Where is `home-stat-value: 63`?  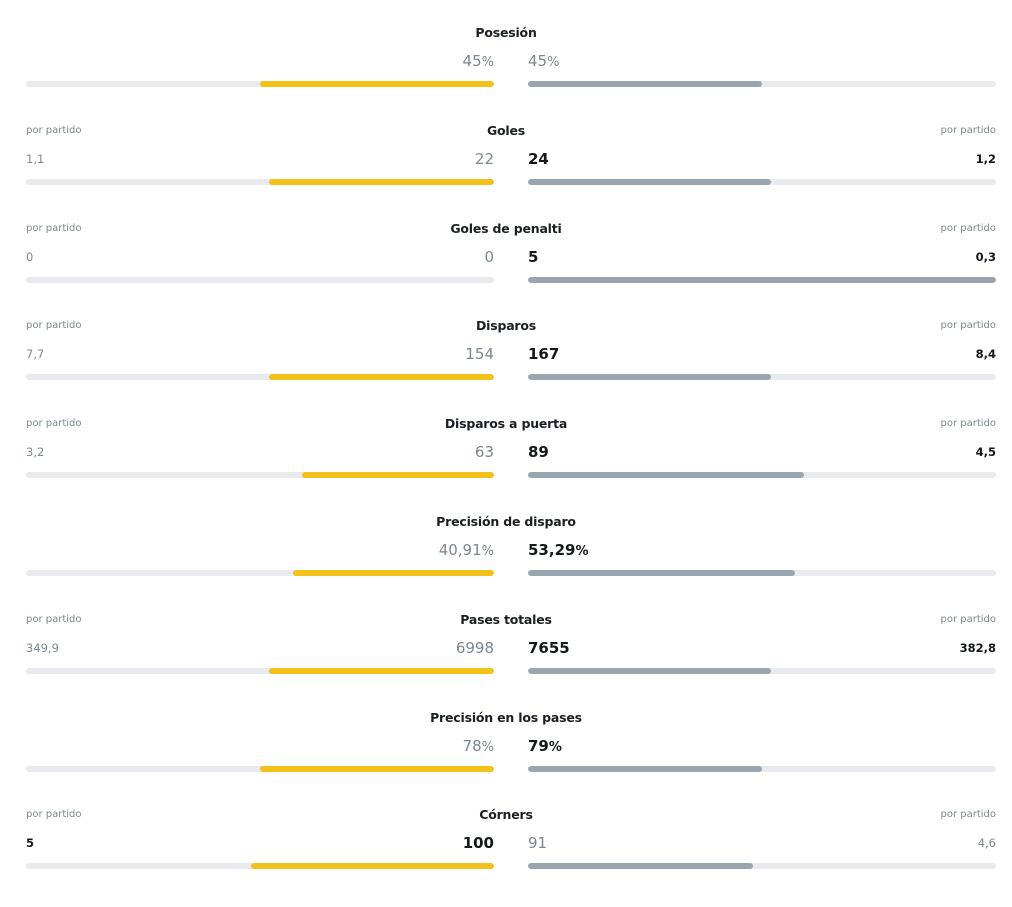
home-stat-value: 63 is located at coordinates (484, 452).